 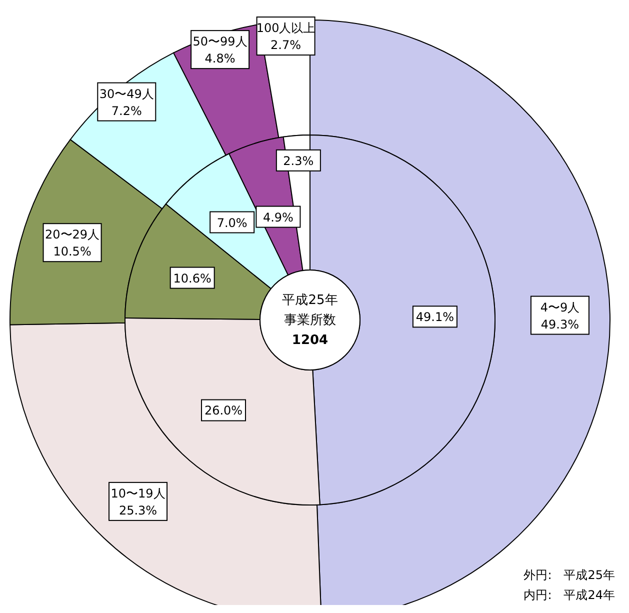 I want to click on data-label: 7.0%, so click(x=232, y=223).